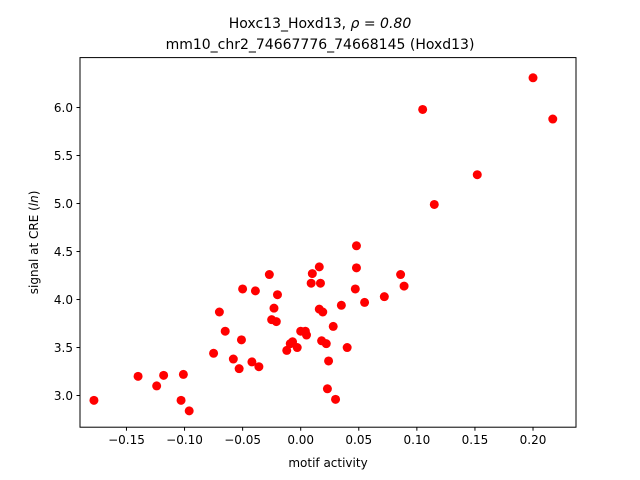  What do you see at coordinates (63, 204) in the screenshot?
I see `y-tick-label: 5.0` at bounding box center [63, 204].